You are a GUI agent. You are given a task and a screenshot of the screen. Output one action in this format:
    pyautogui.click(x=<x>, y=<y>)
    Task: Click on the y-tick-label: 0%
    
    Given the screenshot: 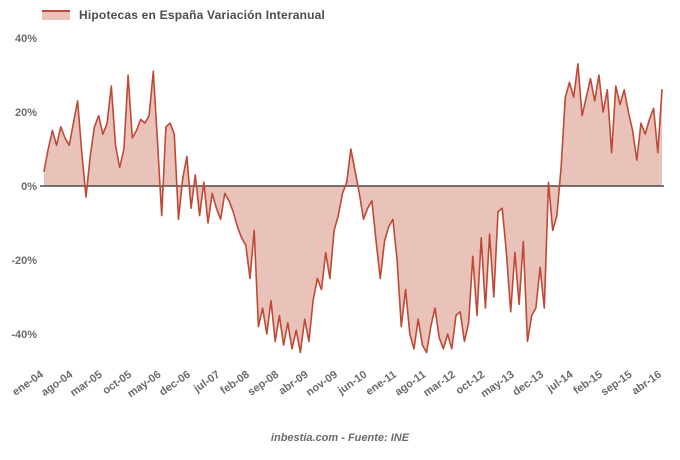 What is the action you would take?
    pyautogui.click(x=29, y=187)
    